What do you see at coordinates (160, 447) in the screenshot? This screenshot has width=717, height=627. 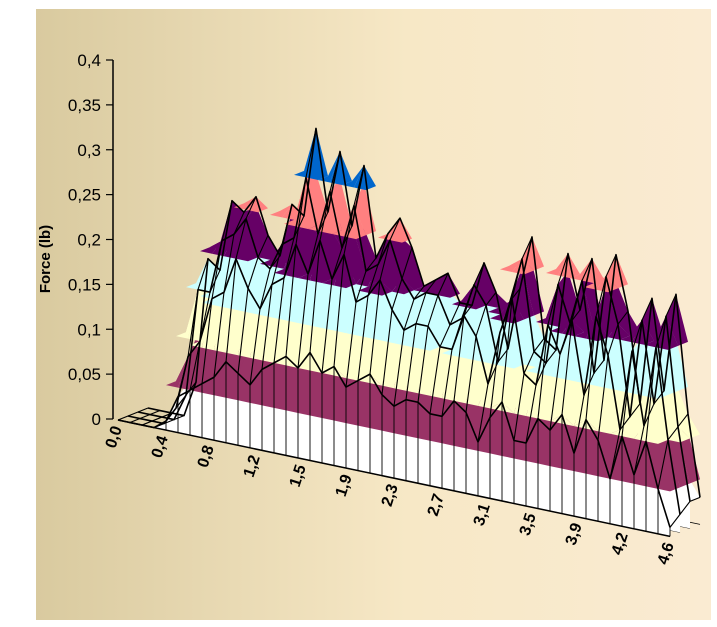 I see `x-tick-label: 0,4` at bounding box center [160, 447].